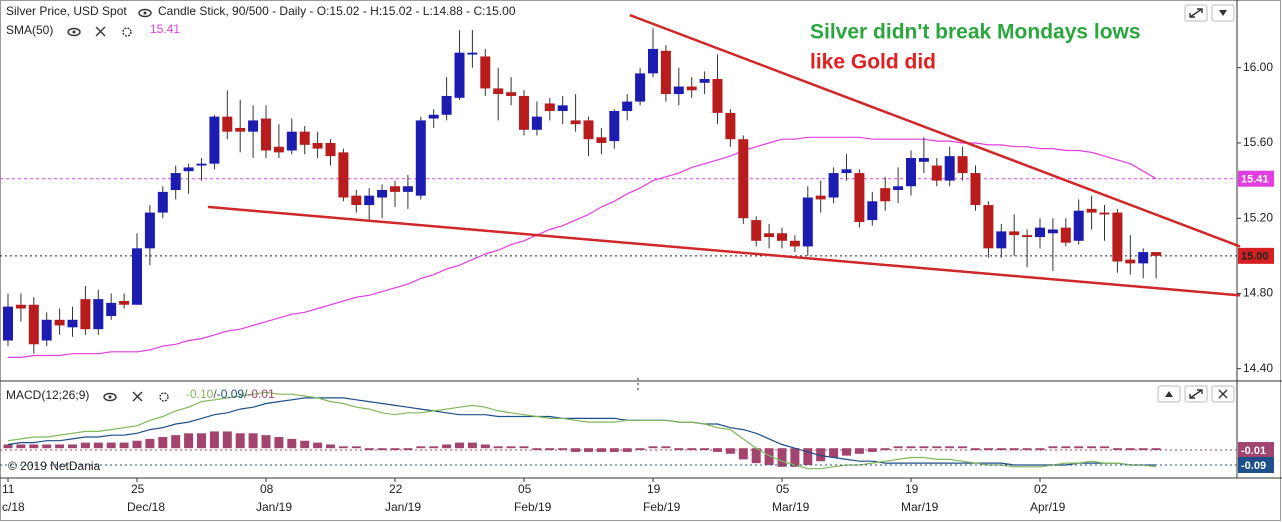 This screenshot has width=1282, height=522. What do you see at coordinates (1255, 257) in the screenshot?
I see `last-price-label: 15.00` at bounding box center [1255, 257].